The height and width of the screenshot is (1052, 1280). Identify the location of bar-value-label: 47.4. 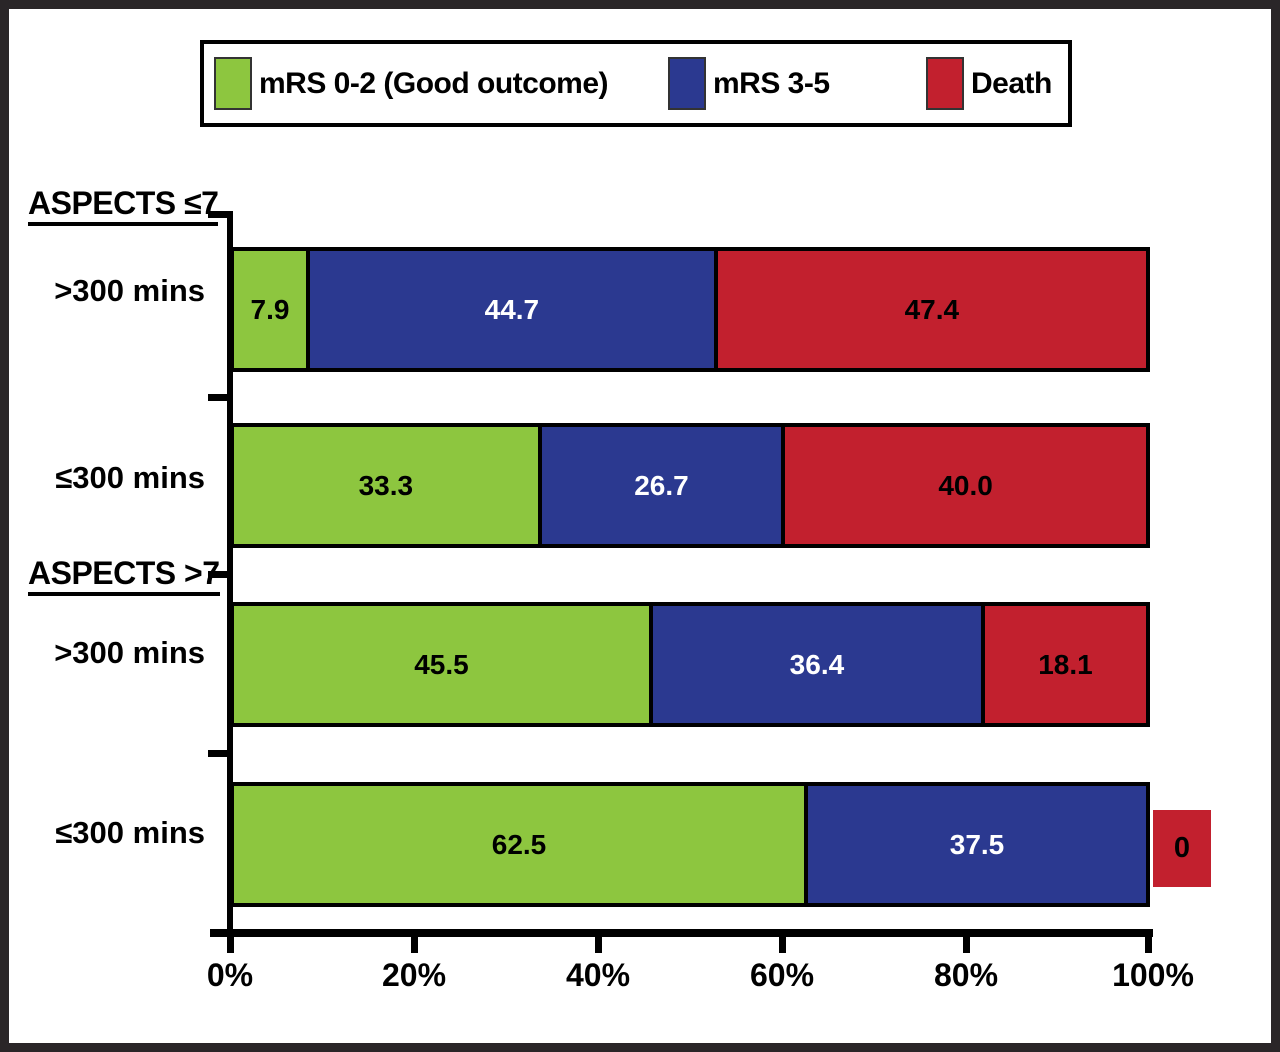
(932, 309).